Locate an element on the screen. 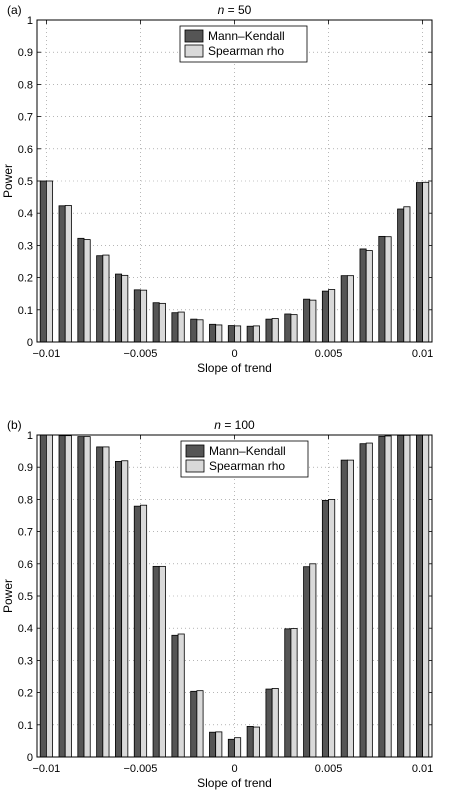  chart-title: n = 50 is located at coordinates (235, 10).